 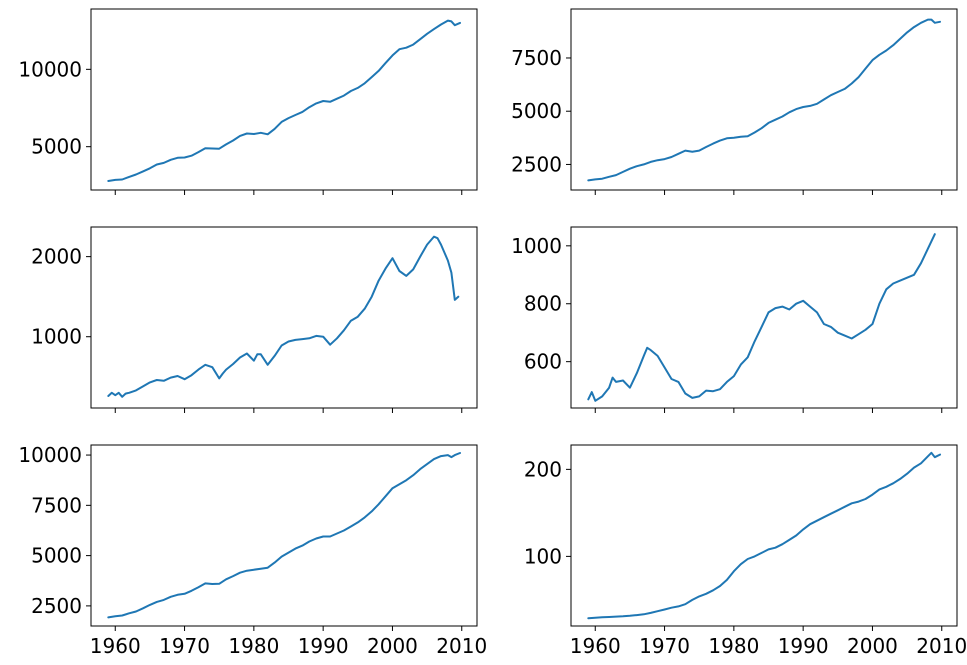 I want to click on chart-panel-top-left: 5000 10000, so click(x=248, y=101).